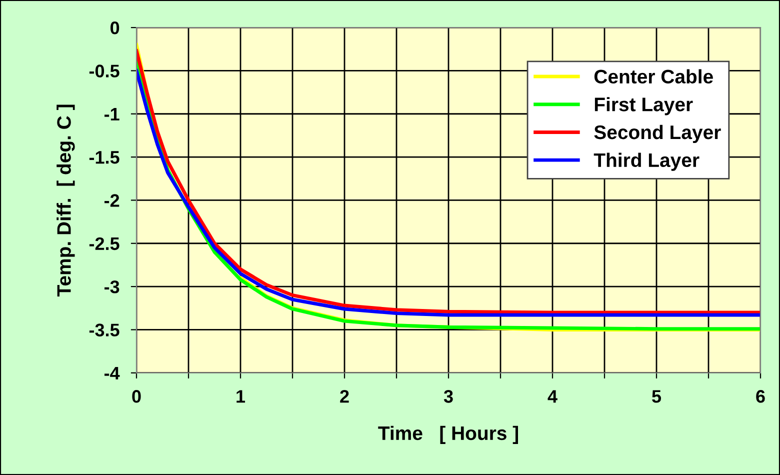  Describe the element at coordinates (647, 161) in the screenshot. I see `legend-label: Third Layer` at that location.